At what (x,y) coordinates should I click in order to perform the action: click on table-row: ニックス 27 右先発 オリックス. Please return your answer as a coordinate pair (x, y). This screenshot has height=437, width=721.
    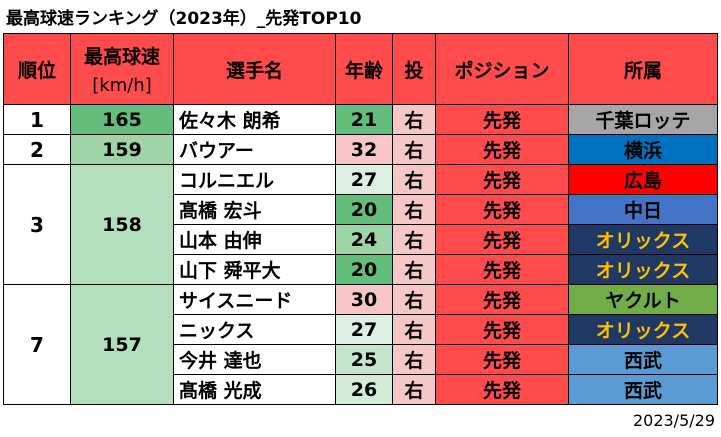
    Looking at the image, I should click on (361, 329).